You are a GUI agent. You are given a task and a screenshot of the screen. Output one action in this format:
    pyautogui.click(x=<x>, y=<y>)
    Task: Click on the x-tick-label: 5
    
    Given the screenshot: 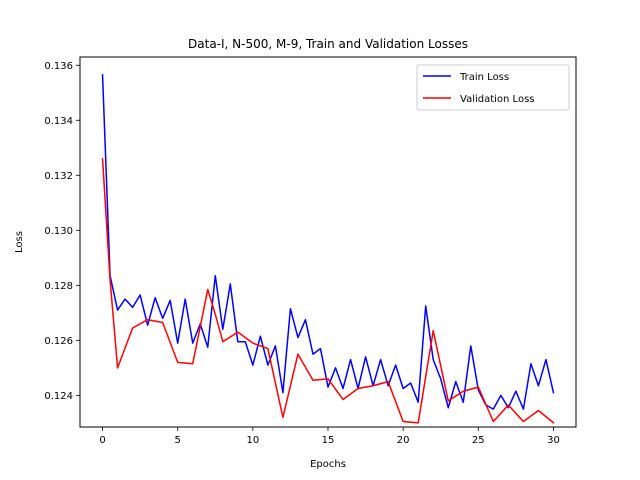 What is the action you would take?
    pyautogui.click(x=178, y=440)
    